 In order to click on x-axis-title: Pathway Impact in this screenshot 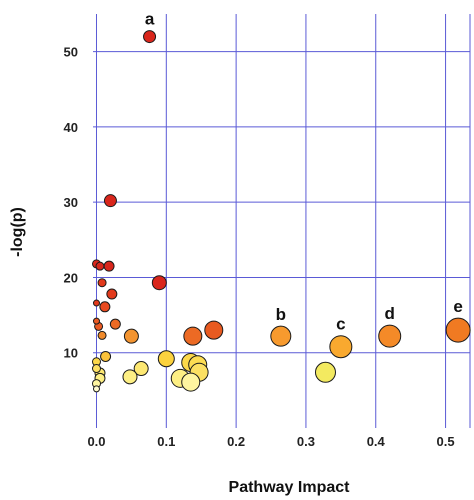, I will do `click(290, 487)`.